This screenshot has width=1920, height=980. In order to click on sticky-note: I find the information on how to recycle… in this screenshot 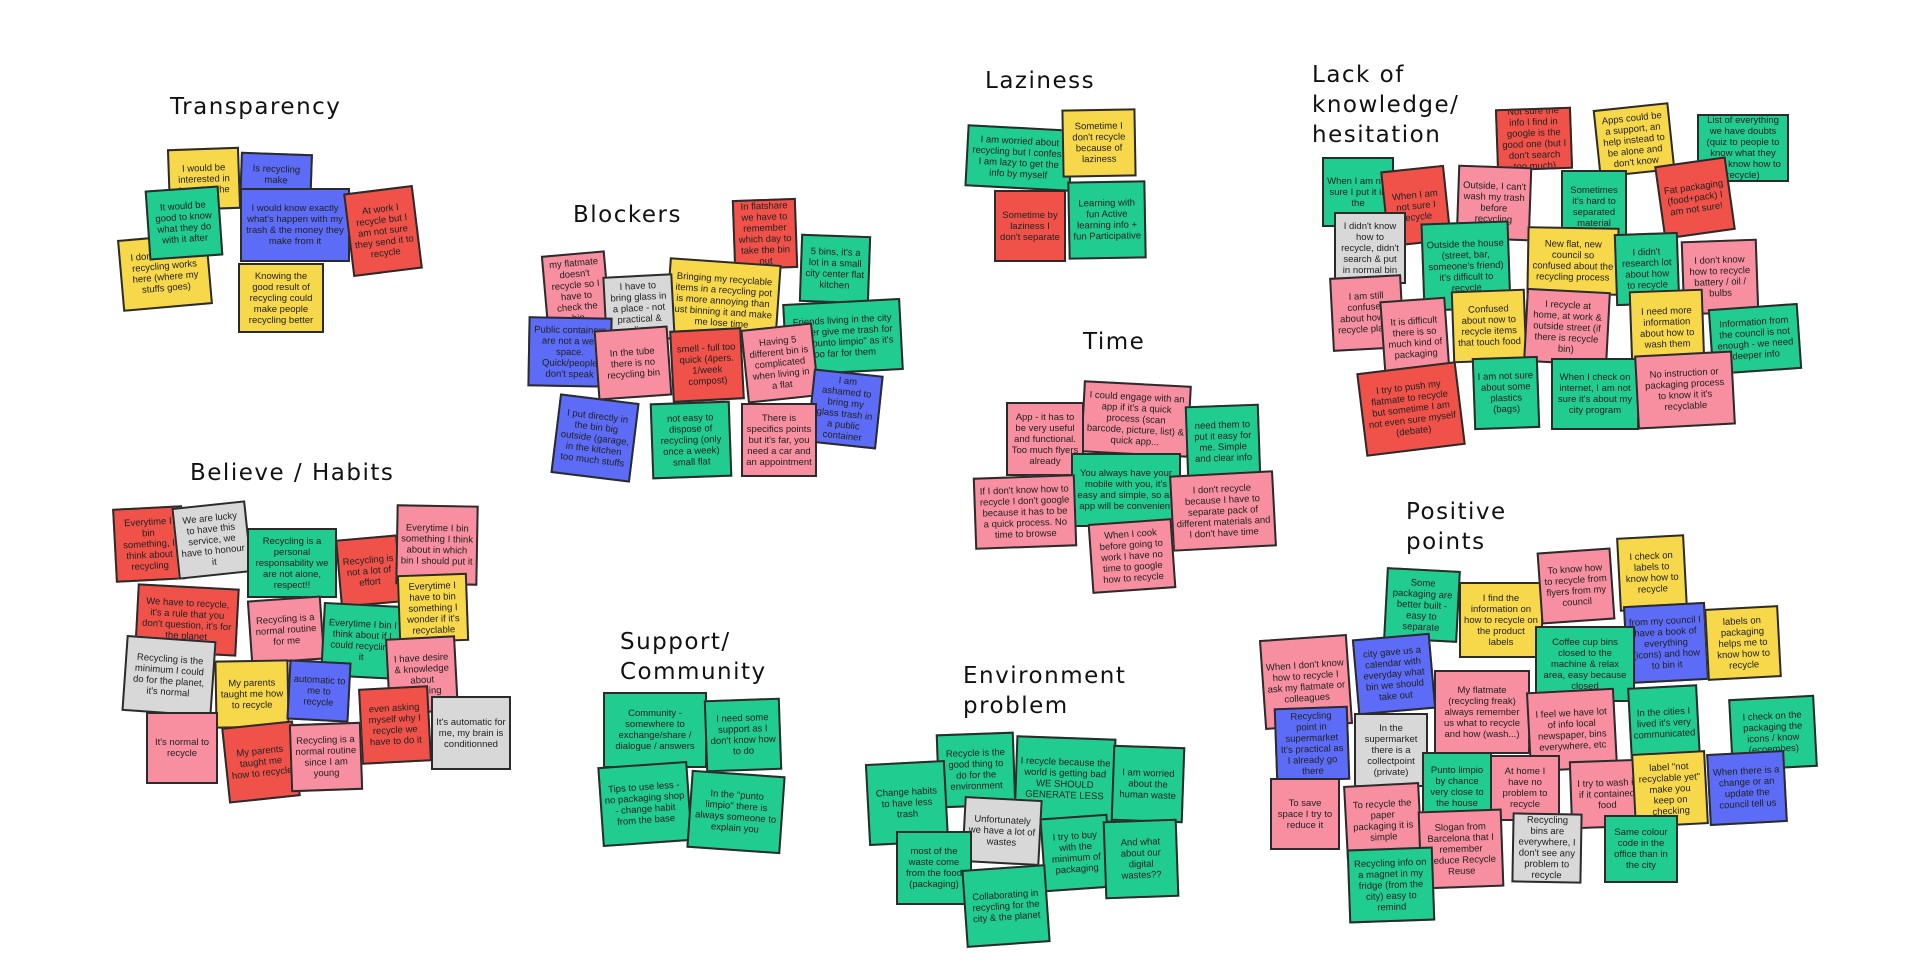, I will do `click(1501, 620)`.